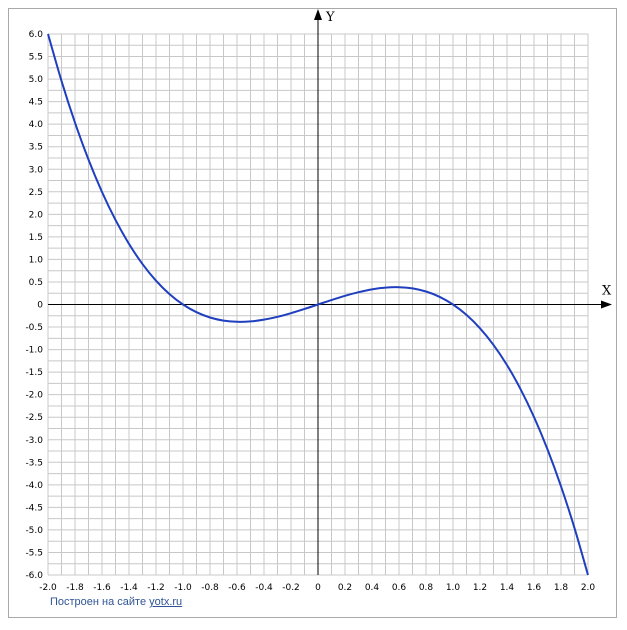 The image size is (627, 630). Describe the element at coordinates (102, 588) in the screenshot. I see `x-tick-label: -1.6` at that location.